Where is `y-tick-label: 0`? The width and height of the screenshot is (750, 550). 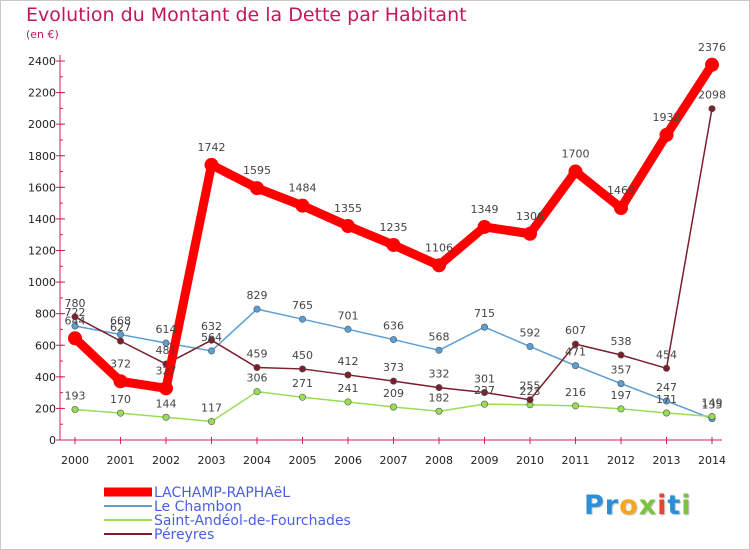
y-tick-label: 0 is located at coordinates (52, 440).